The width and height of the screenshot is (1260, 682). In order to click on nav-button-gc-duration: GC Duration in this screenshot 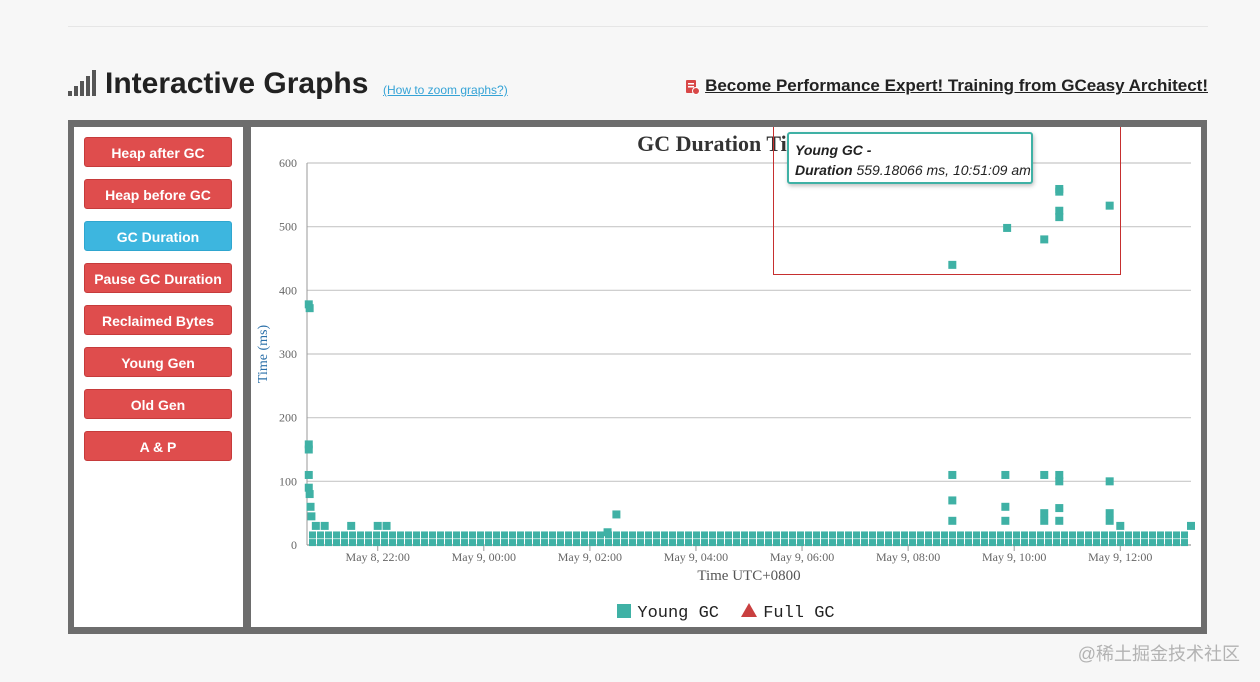, I will do `click(158, 236)`.